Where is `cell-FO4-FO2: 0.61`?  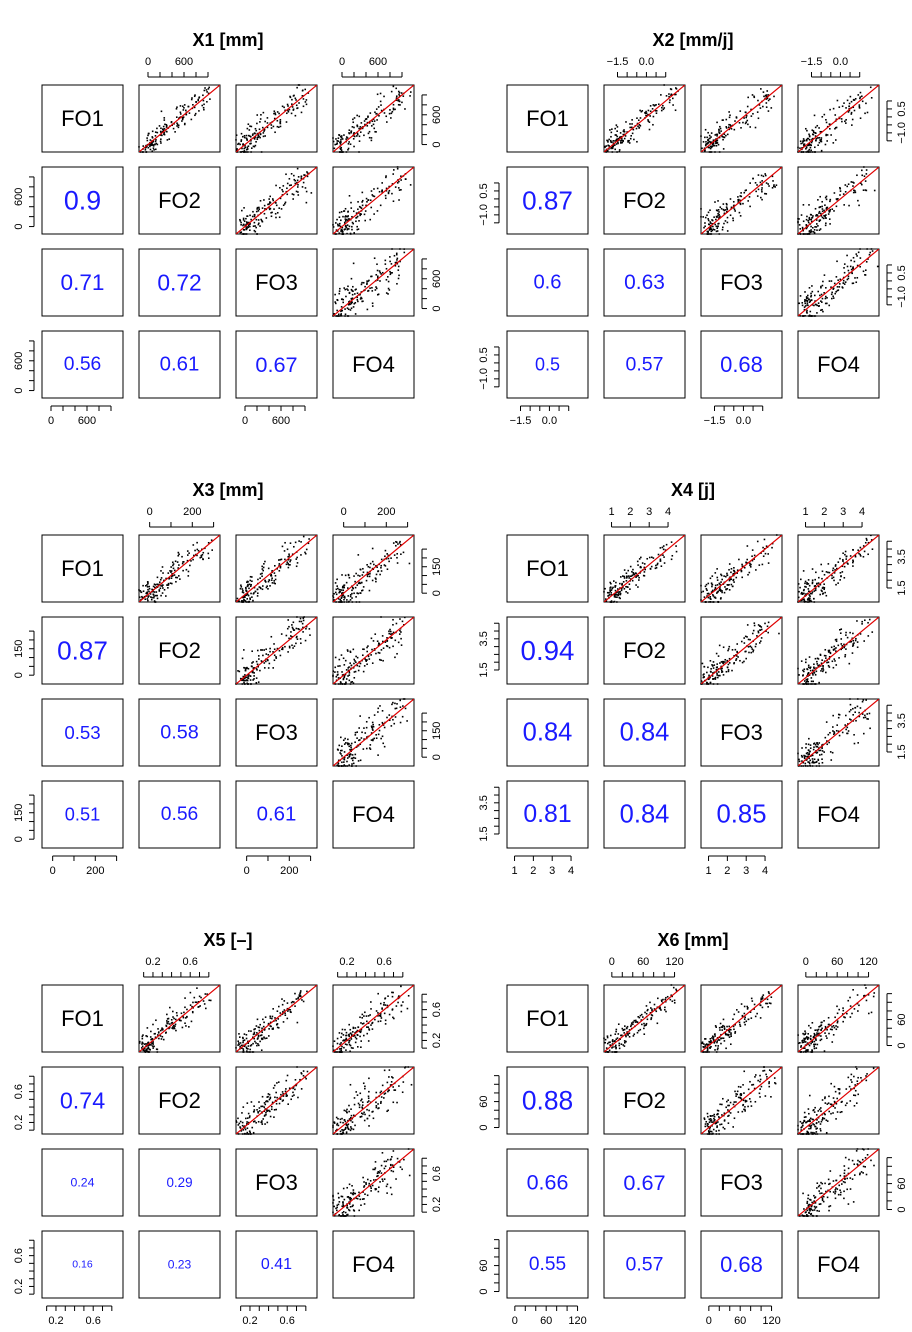 cell-FO4-FO2: 0.61 is located at coordinates (179, 364).